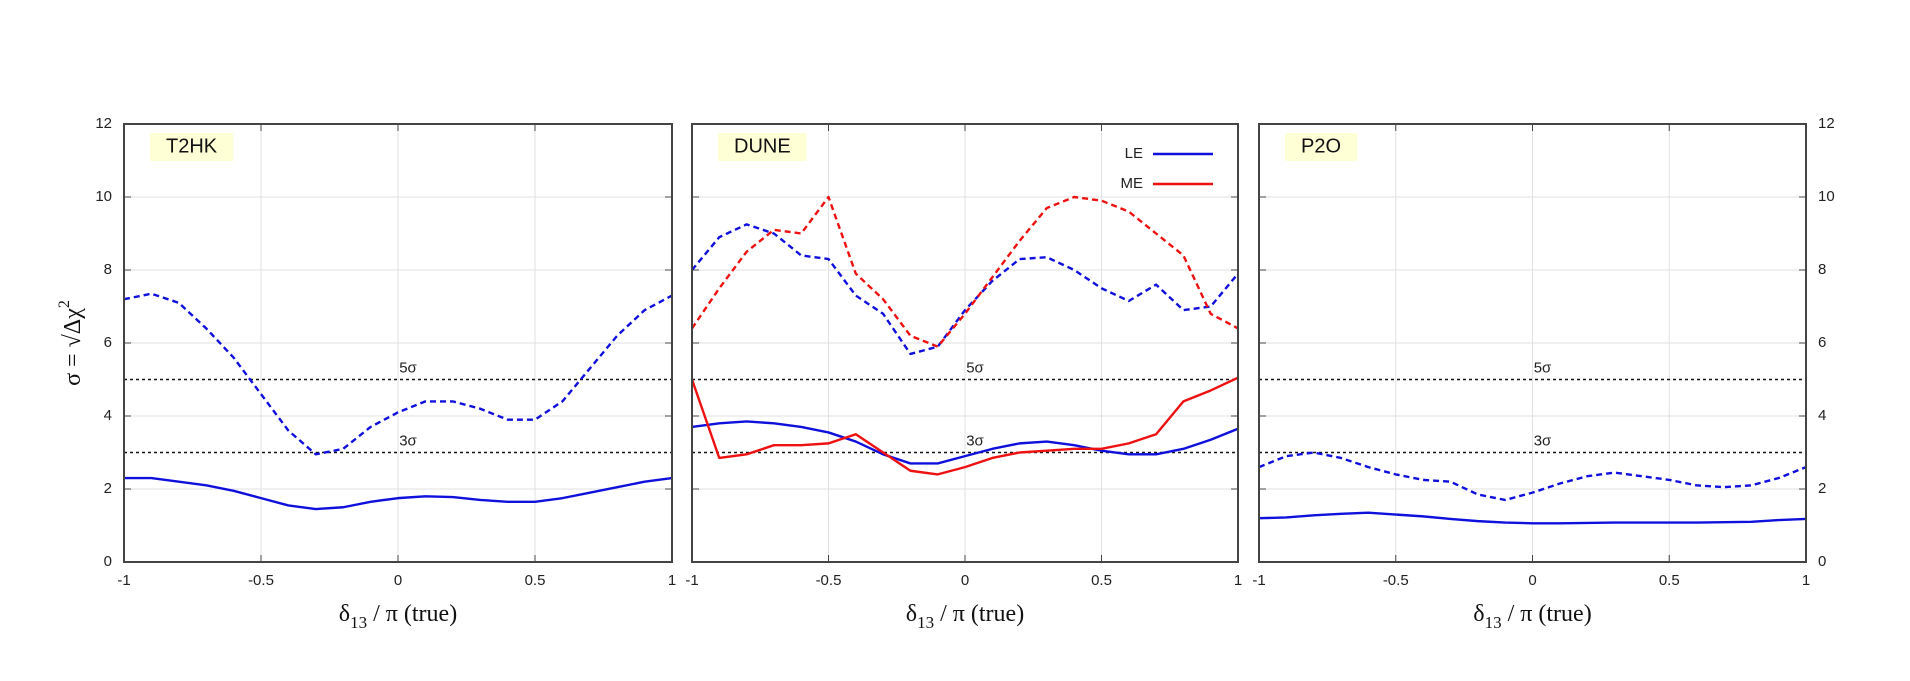 The height and width of the screenshot is (681, 1910). Describe the element at coordinates (70, 343) in the screenshot. I see `y-axis-label: σ = √Δχ2` at that location.